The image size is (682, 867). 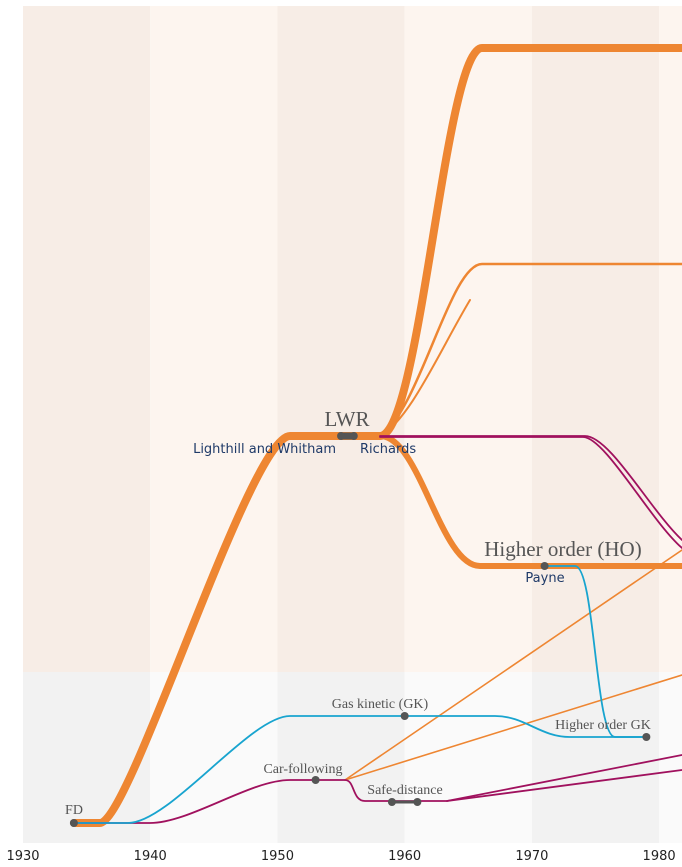 I want to click on node-label: Safe-distance, so click(x=404, y=790).